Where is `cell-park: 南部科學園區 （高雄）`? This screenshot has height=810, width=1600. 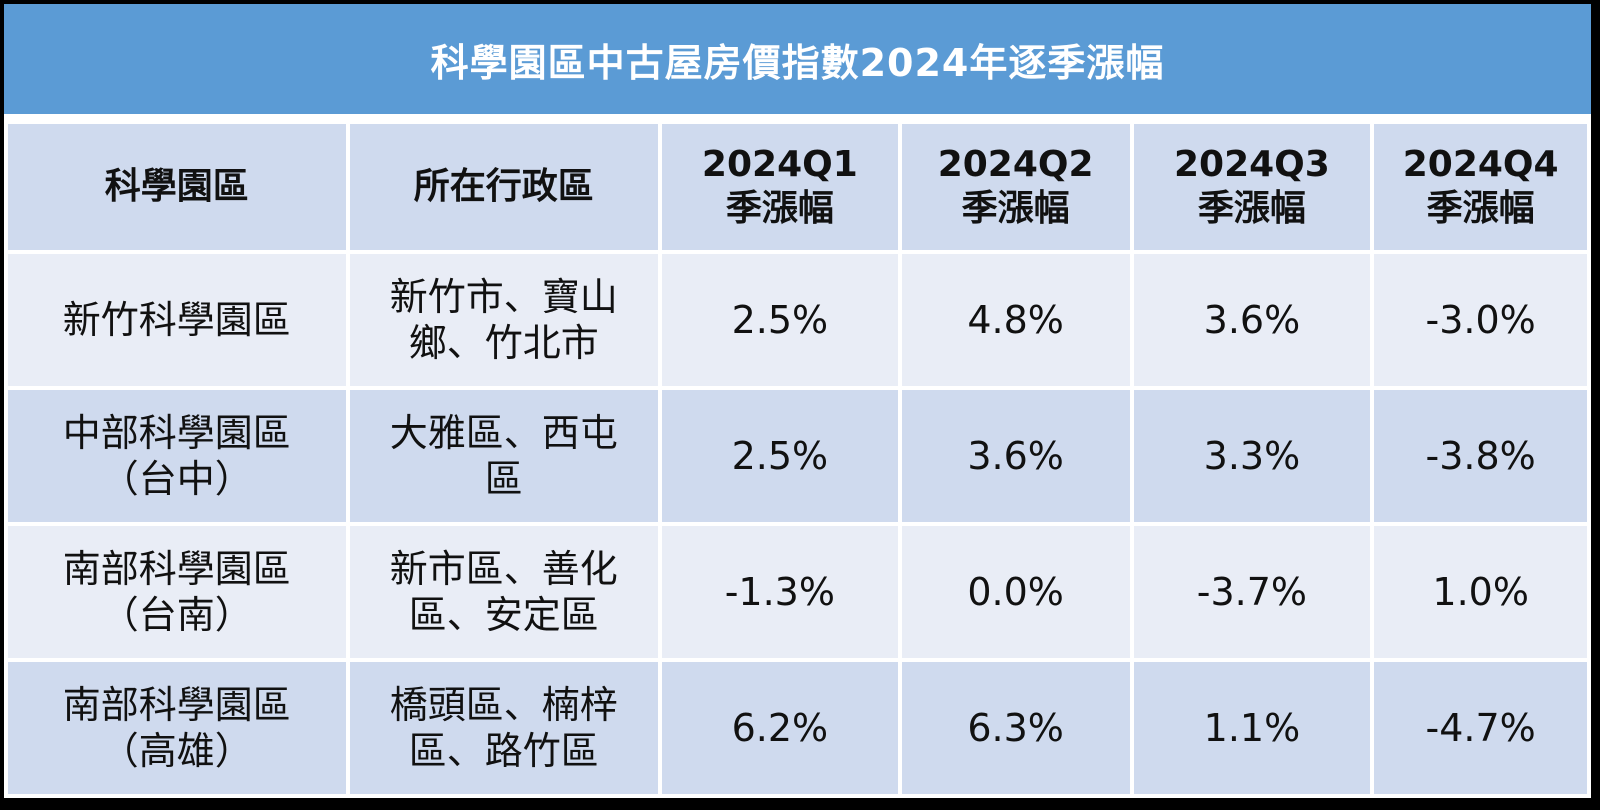
cell-park: 南部科學園區 （高雄） is located at coordinates (177, 728).